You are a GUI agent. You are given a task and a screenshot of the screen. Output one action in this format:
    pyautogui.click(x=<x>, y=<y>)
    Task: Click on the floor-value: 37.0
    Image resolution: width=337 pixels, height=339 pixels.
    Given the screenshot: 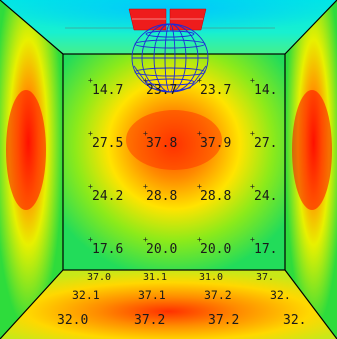 What is the action you would take?
    pyautogui.click(x=99, y=277)
    